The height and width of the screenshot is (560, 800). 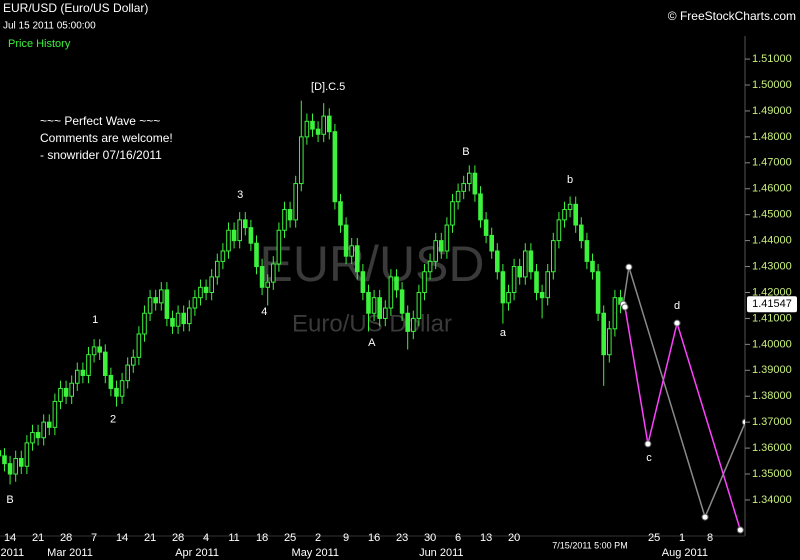 What do you see at coordinates (772, 85) in the screenshot?
I see `y-tick-label: 1.50000` at bounding box center [772, 85].